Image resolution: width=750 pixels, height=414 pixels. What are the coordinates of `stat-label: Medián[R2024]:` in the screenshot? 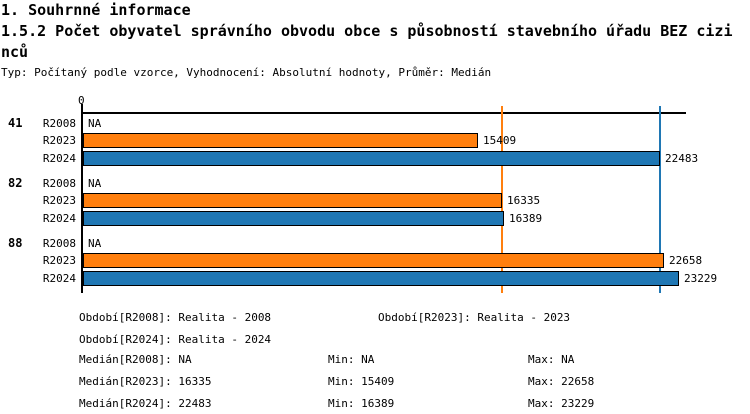 It's located at (125, 403).